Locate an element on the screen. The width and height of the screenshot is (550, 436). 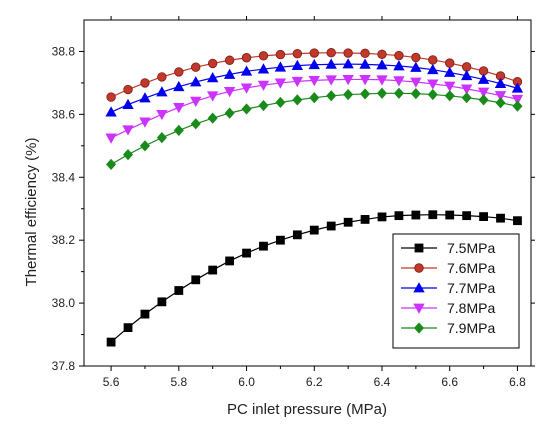
x-axis-label: PC inlet pressure (MPa) is located at coordinates (307, 409).